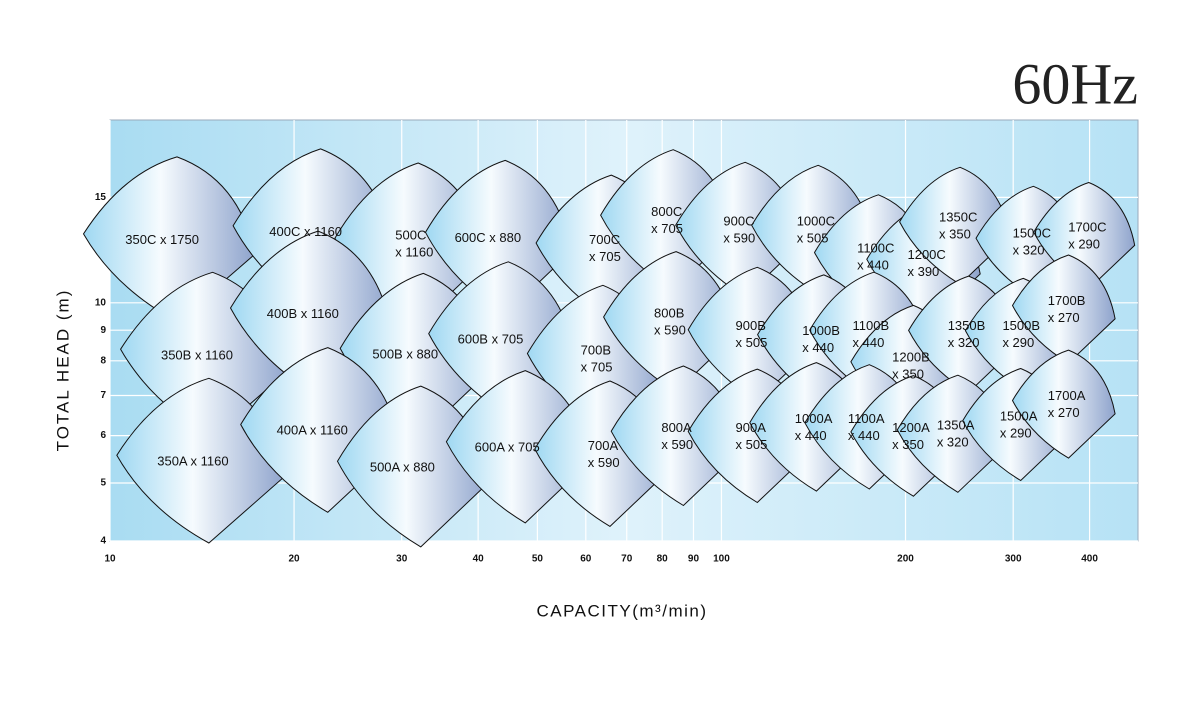 The width and height of the screenshot is (1200, 708). What do you see at coordinates (1087, 227) in the screenshot?
I see `region-label: 1700C` at bounding box center [1087, 227].